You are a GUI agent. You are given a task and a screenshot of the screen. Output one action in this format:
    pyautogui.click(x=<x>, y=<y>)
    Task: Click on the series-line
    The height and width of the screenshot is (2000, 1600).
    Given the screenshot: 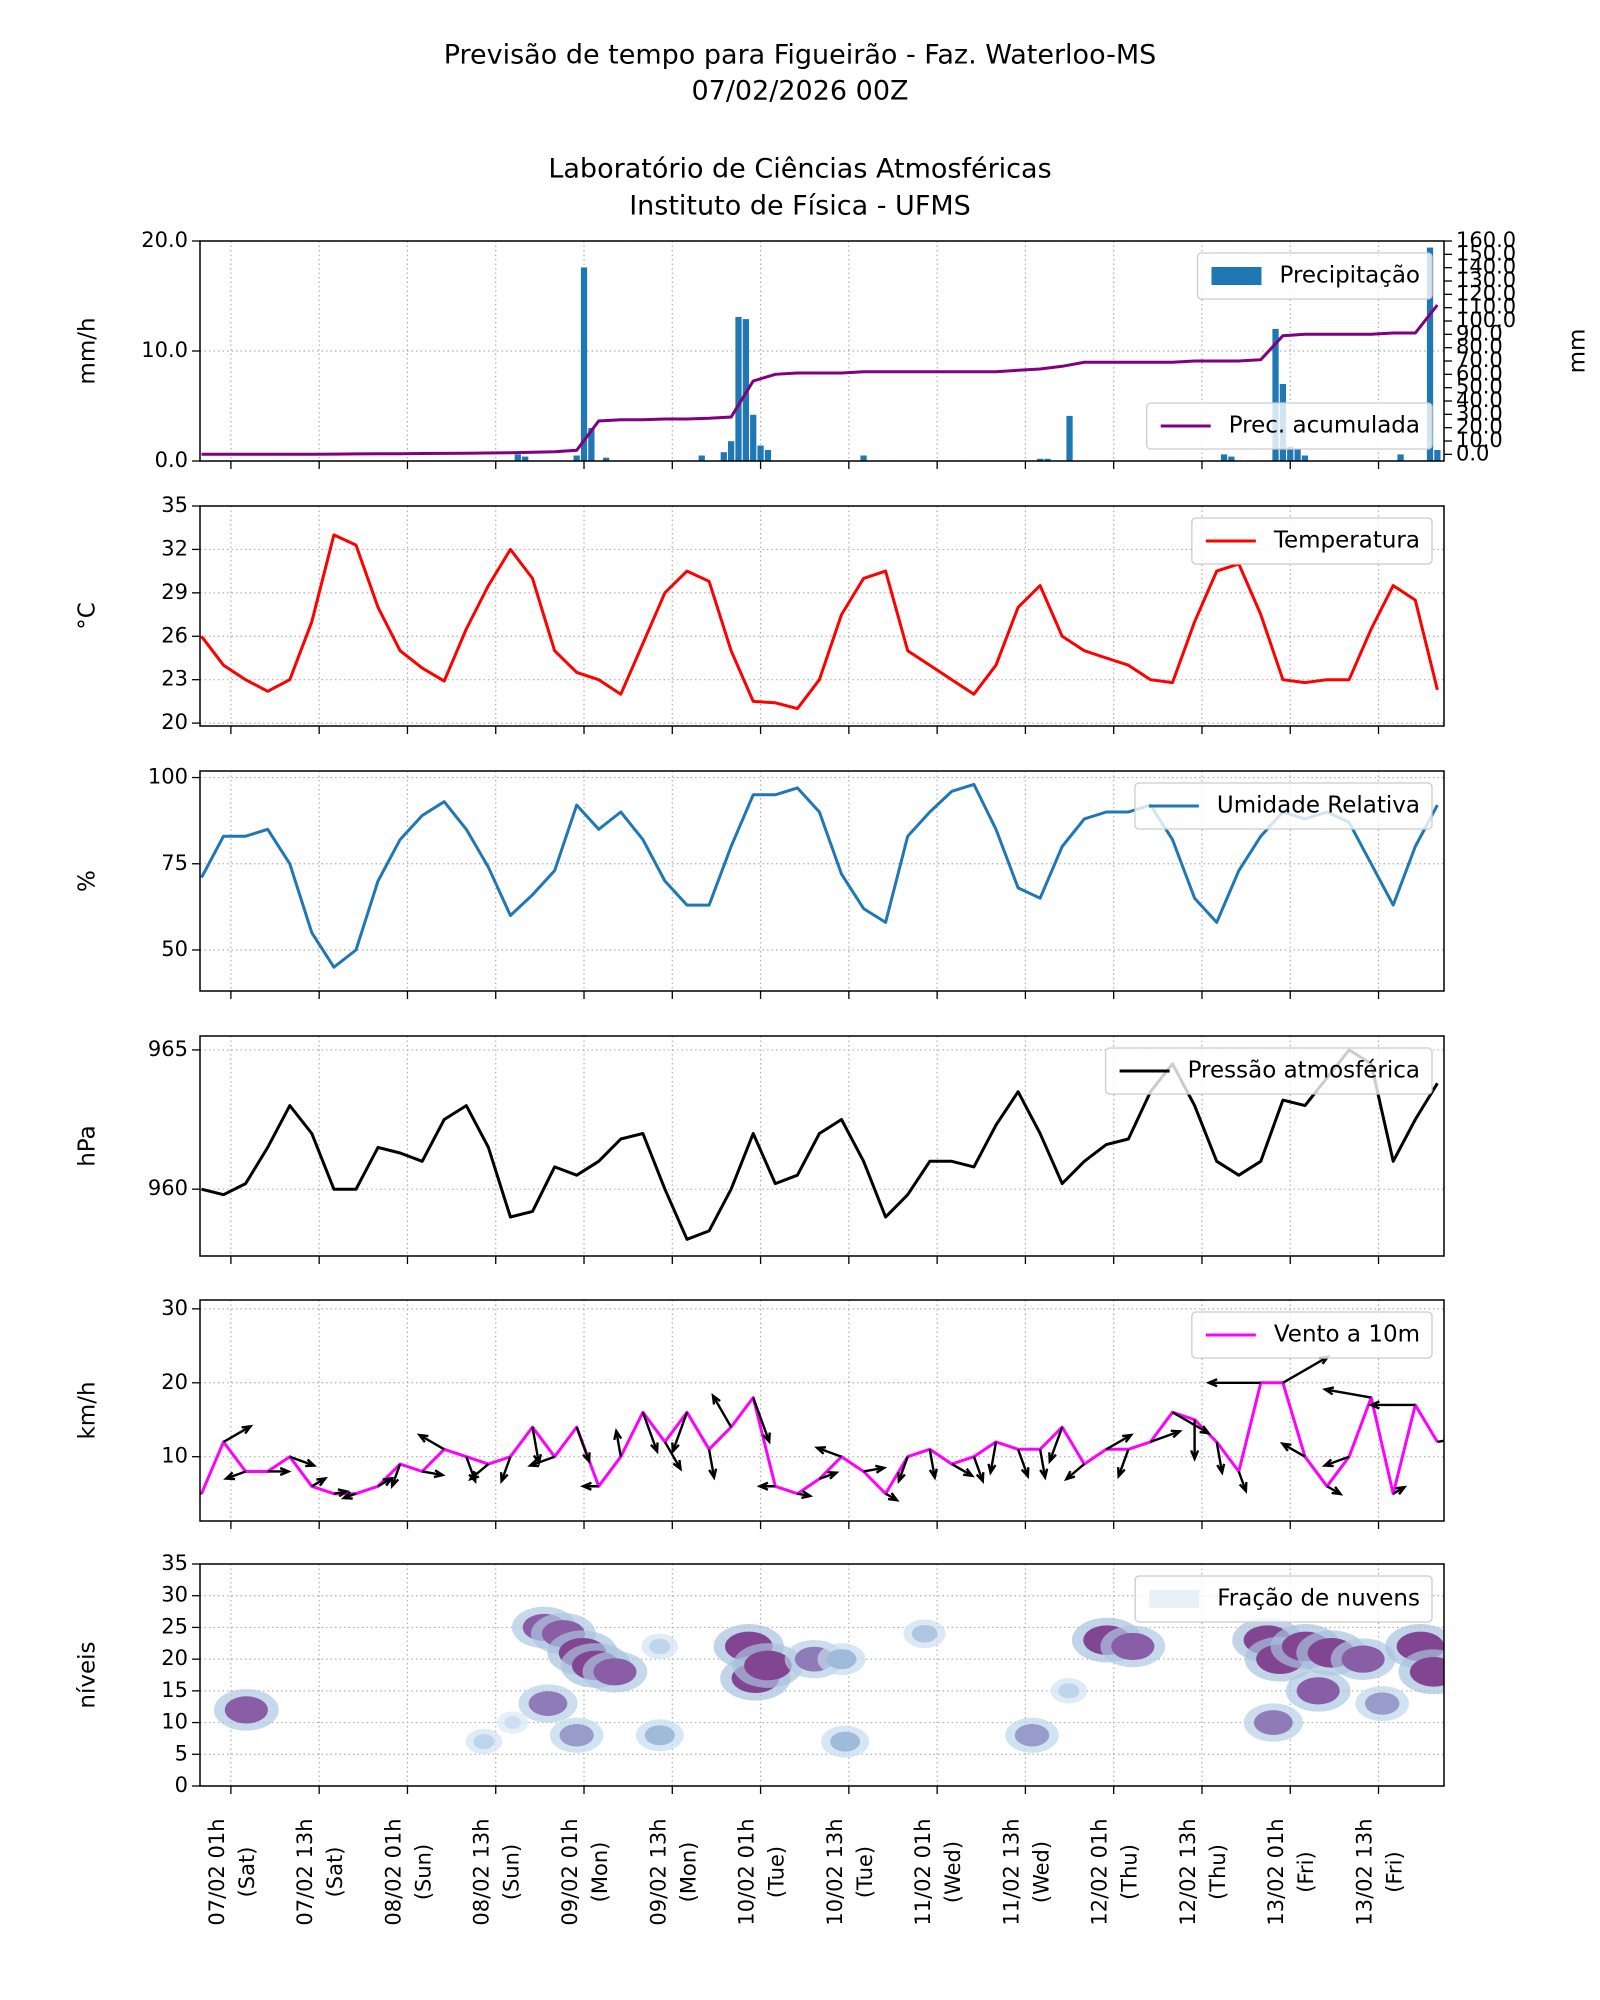 What is the action you would take?
    pyautogui.click(x=820, y=1144)
    